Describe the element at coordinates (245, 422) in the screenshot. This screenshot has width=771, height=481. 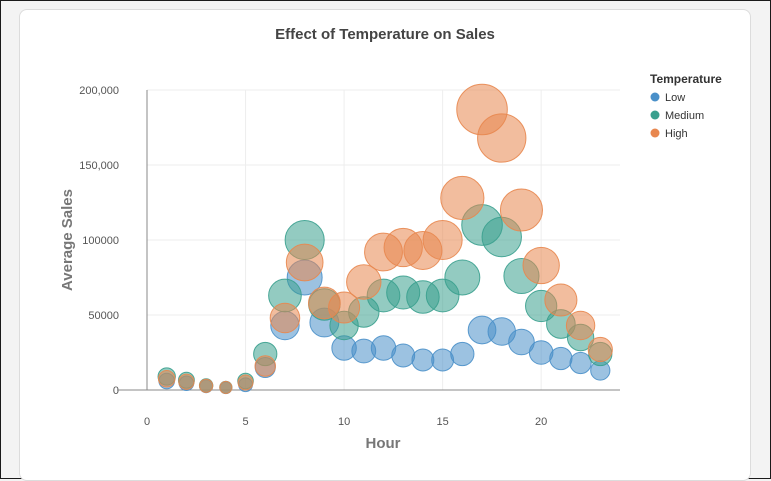
I see `x-tick-label: 5` at that location.